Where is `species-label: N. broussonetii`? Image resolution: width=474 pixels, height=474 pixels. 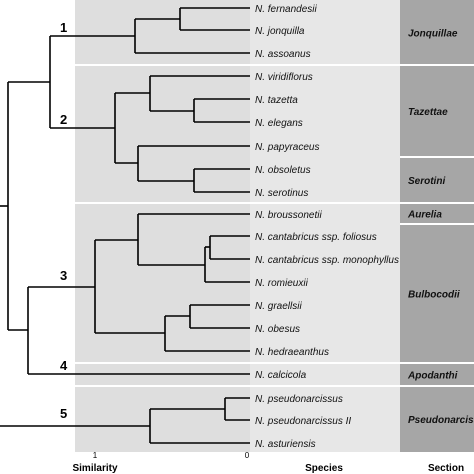 species-label: N. broussonetii is located at coordinates (288, 215).